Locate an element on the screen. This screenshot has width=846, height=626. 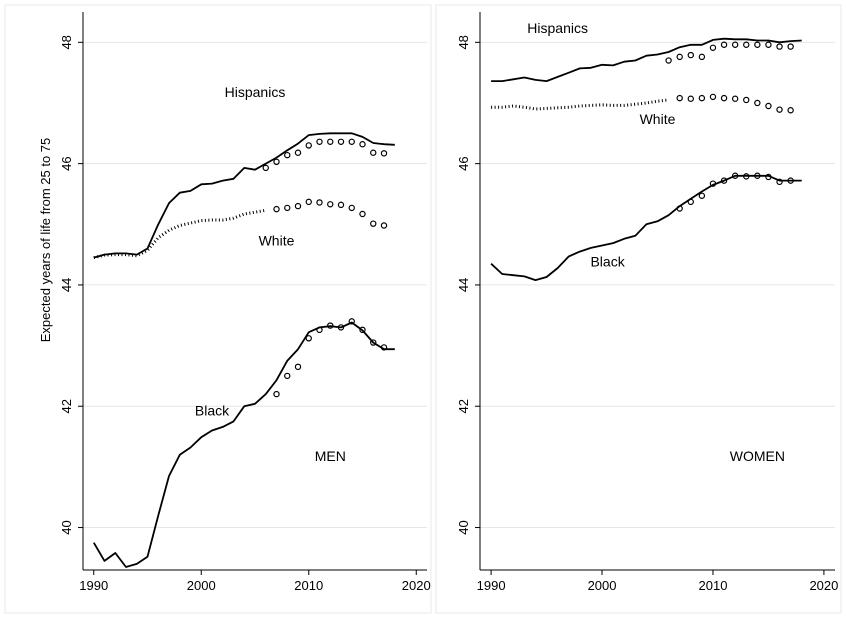
y-tick-label: 48 is located at coordinates (66, 42).